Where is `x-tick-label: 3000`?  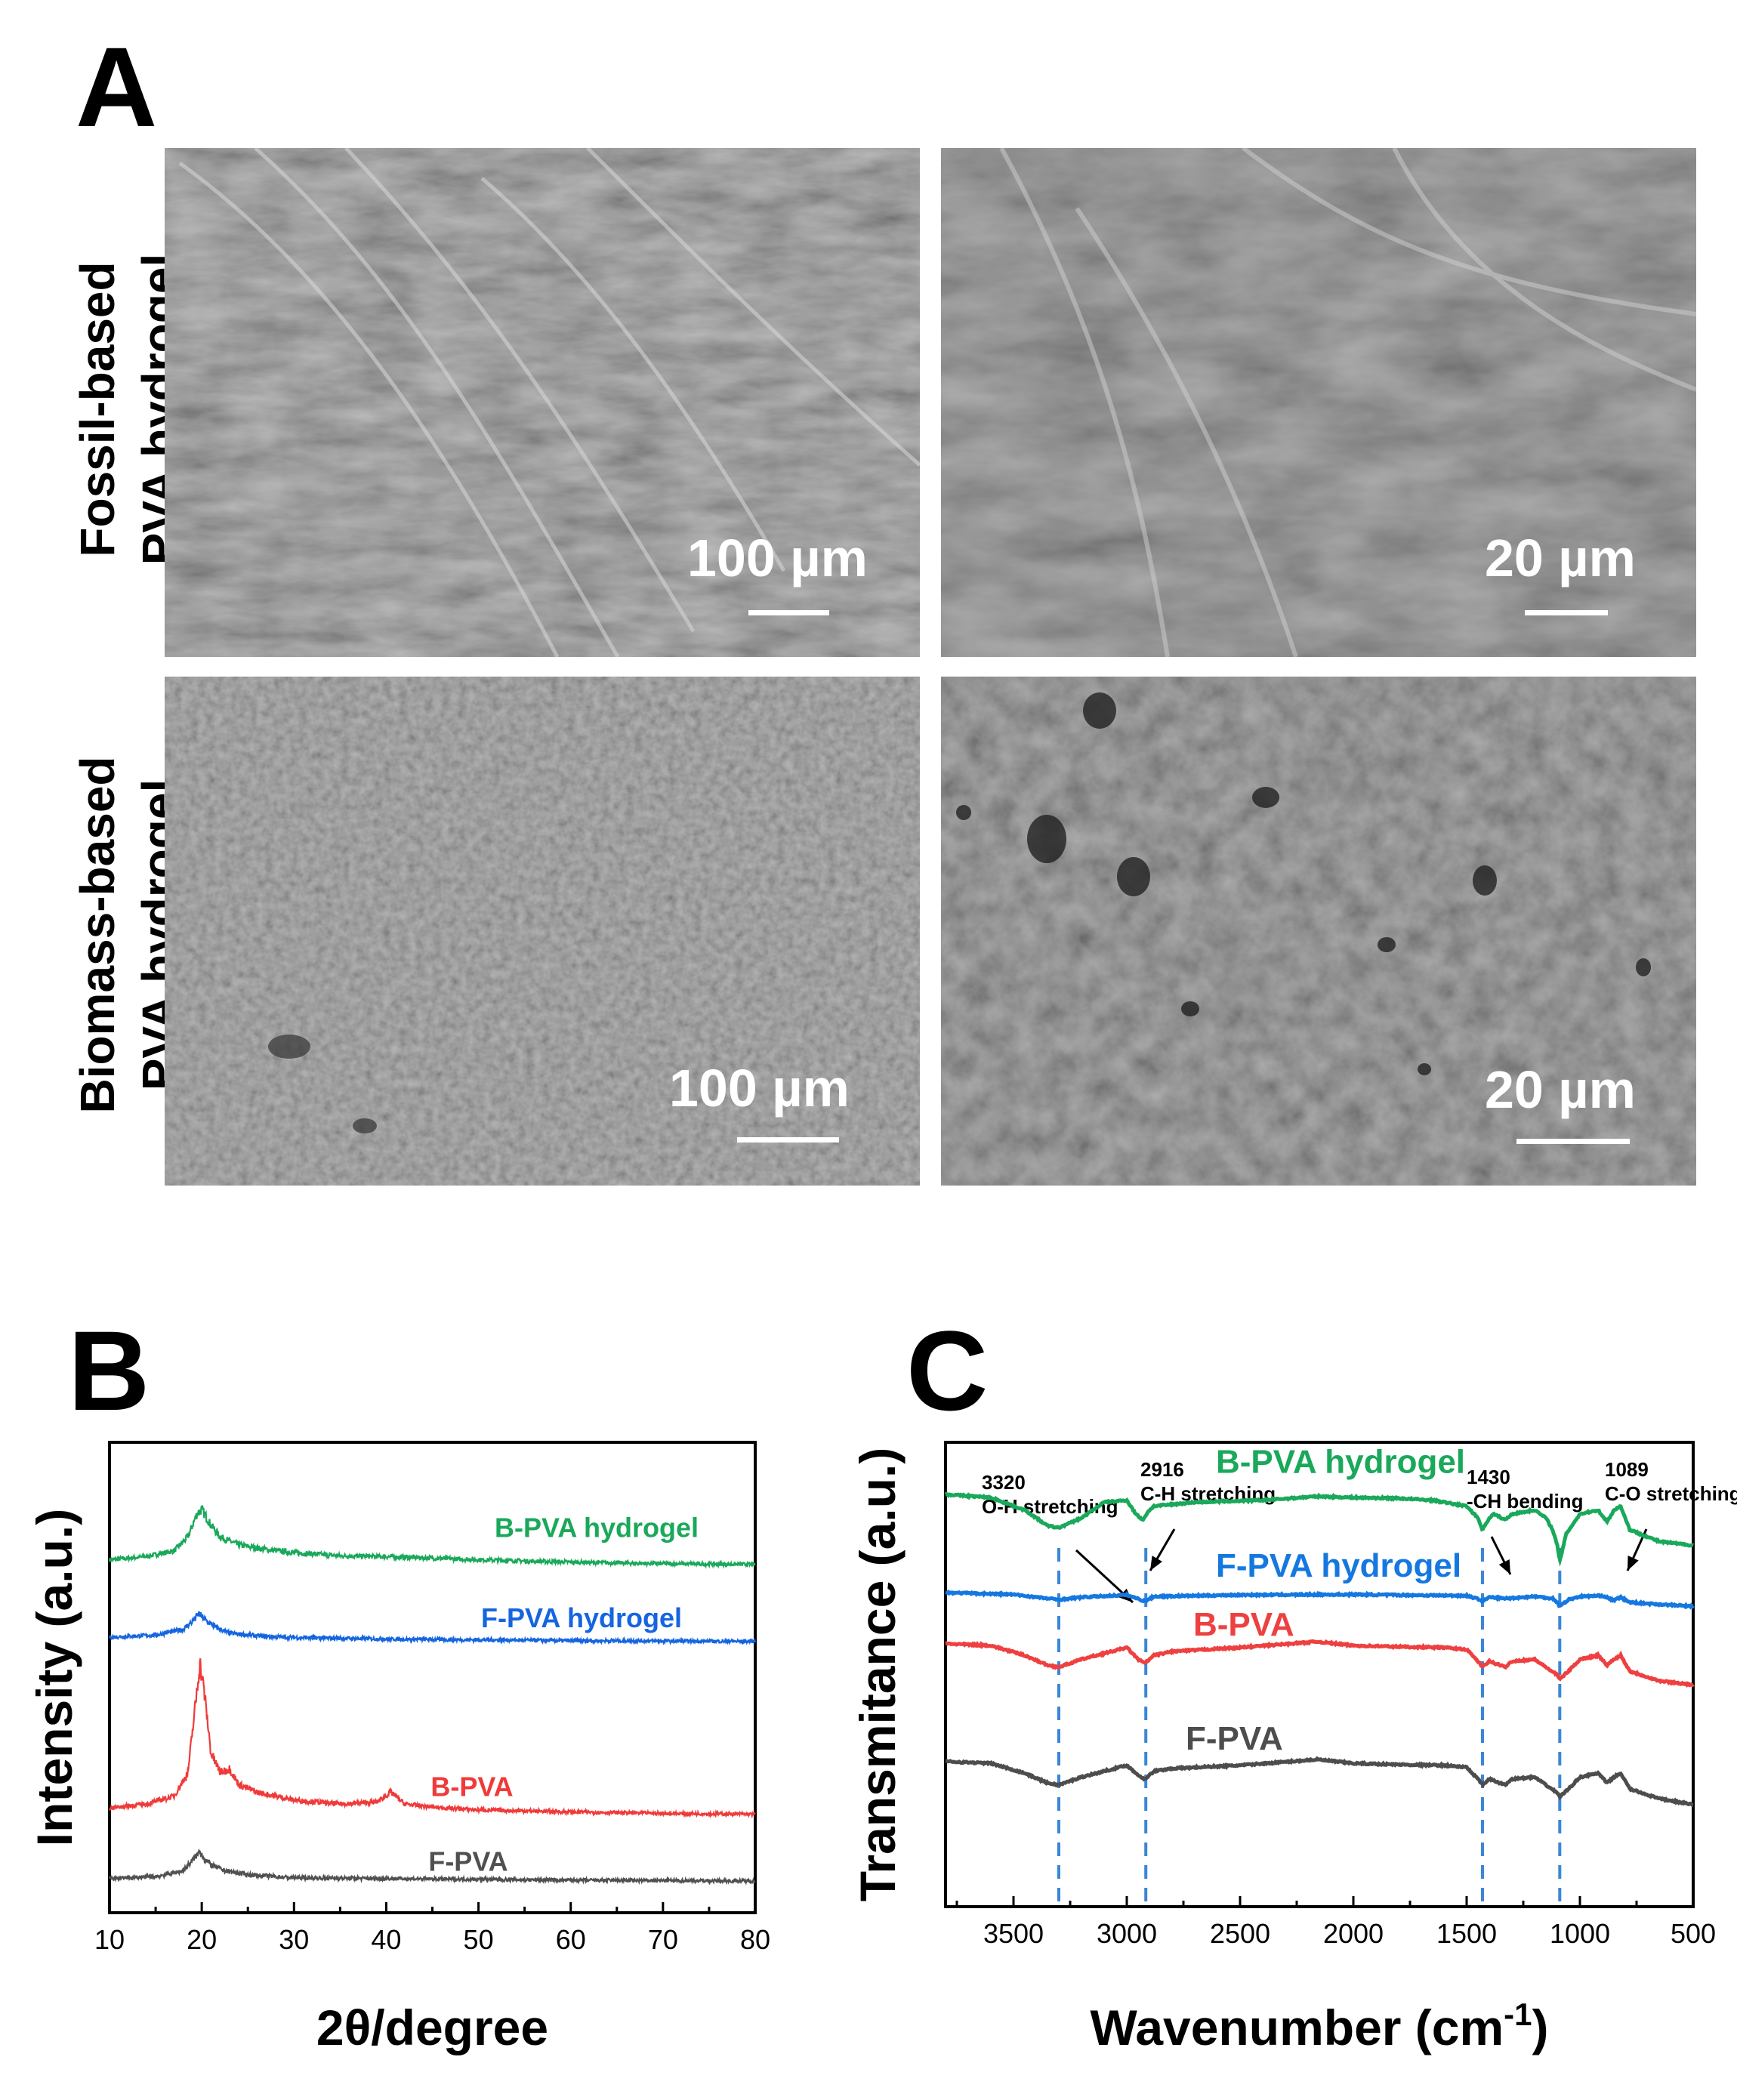
x-tick-label: 3000 is located at coordinates (1127, 1933).